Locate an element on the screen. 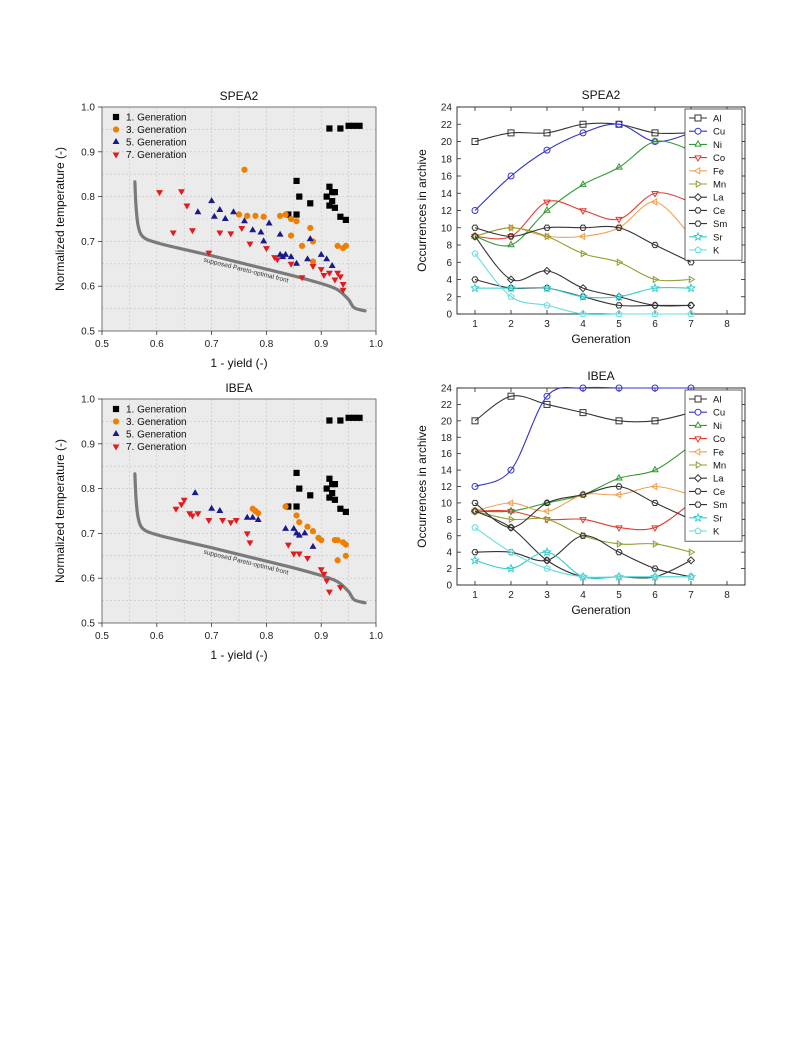 The image size is (793, 1057). y-tick-label: 20 is located at coordinates (447, 421).